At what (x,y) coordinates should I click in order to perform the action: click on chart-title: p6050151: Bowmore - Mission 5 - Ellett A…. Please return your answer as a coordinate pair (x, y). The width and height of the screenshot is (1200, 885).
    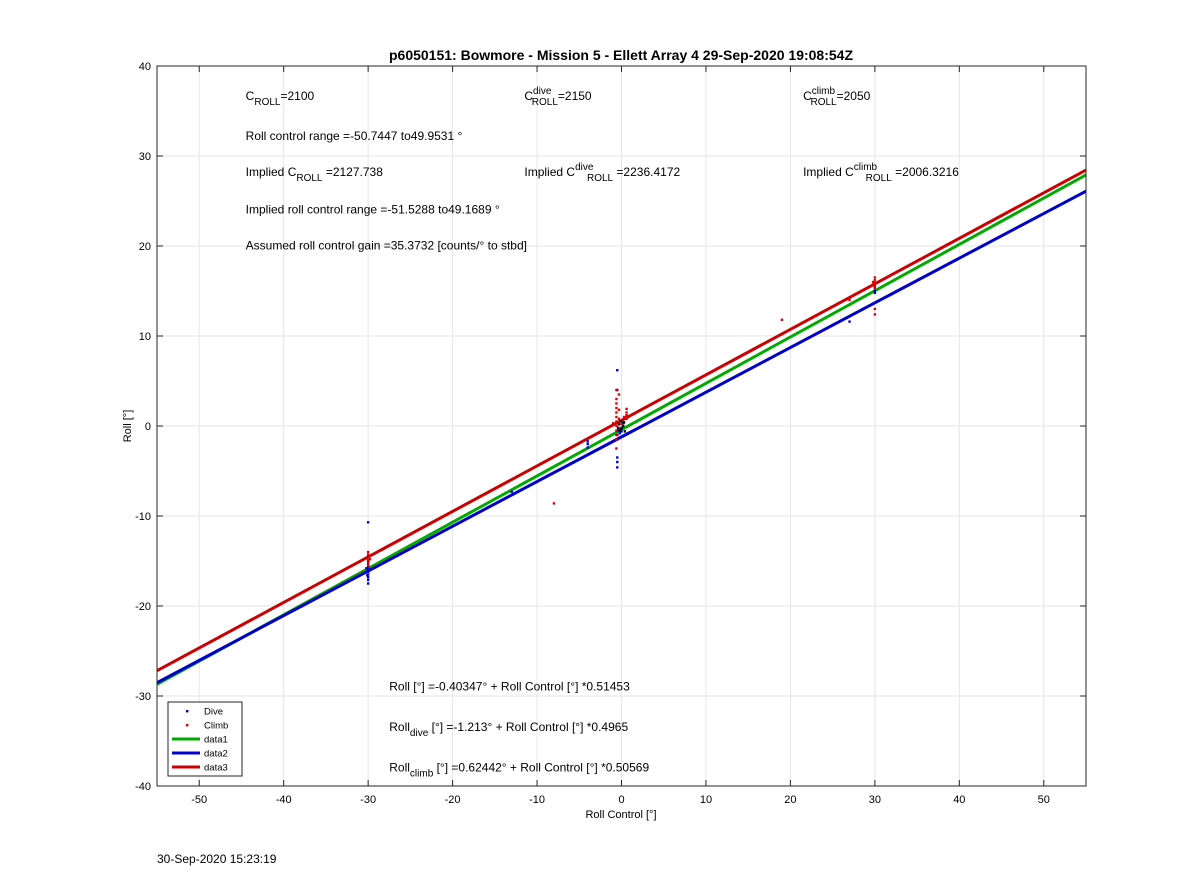
    Looking at the image, I should click on (621, 55).